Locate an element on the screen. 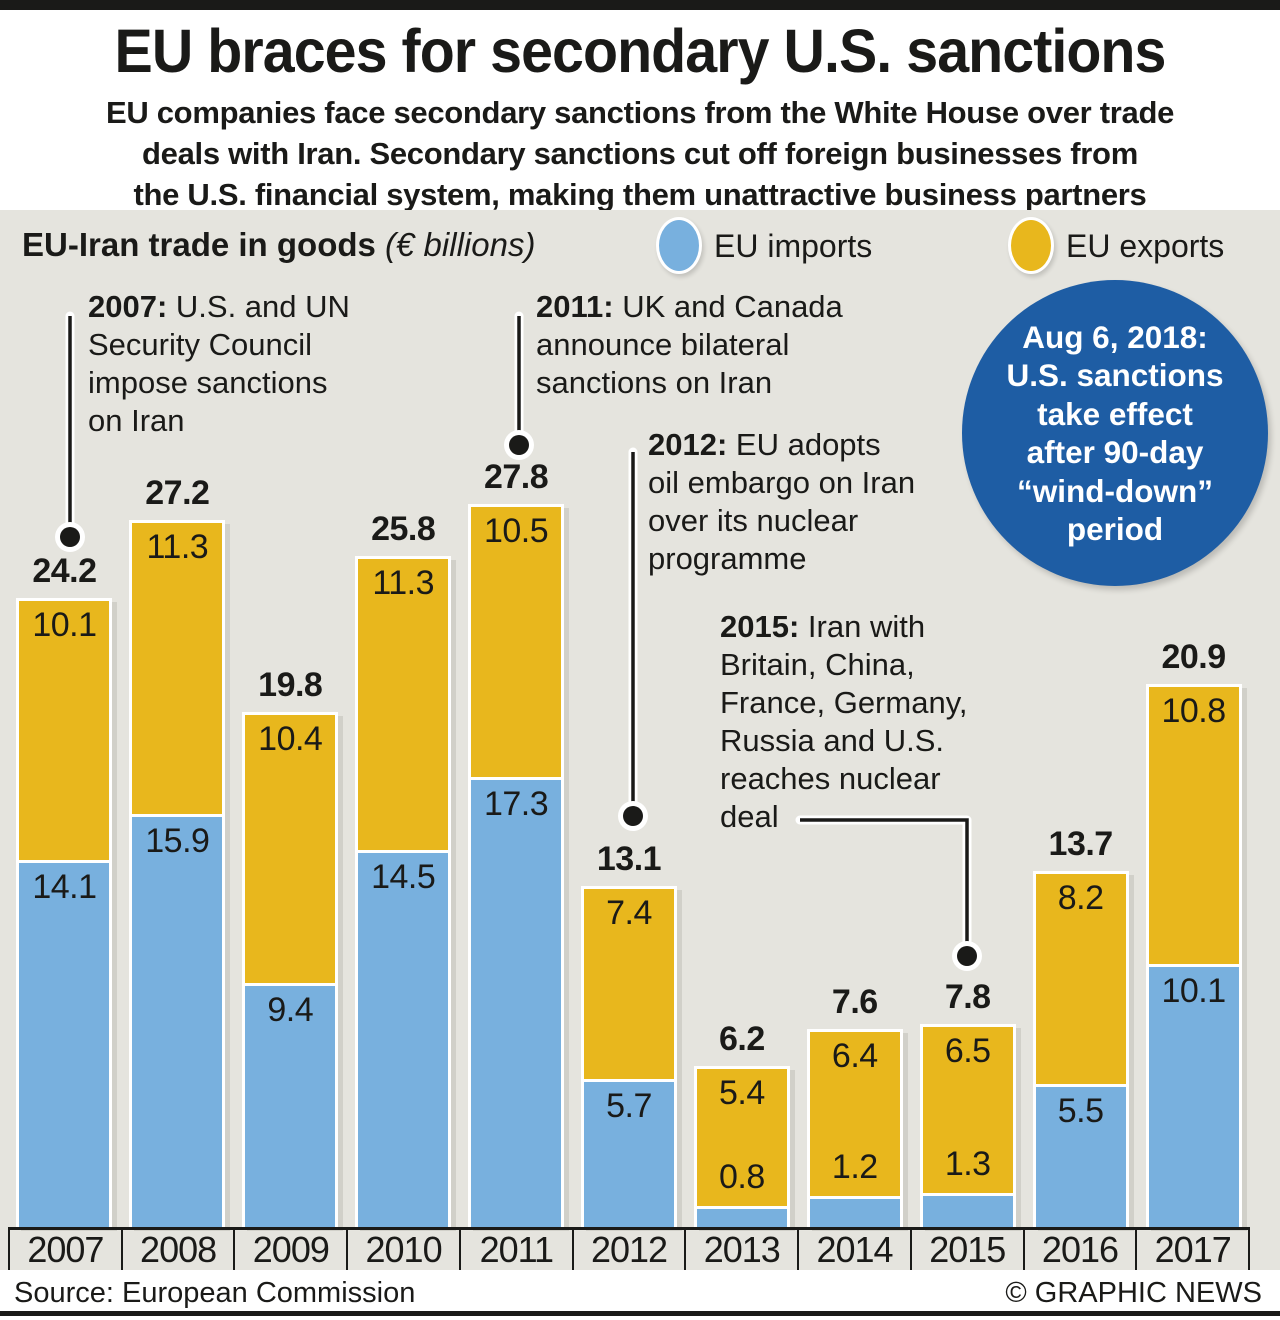  bar-group-2010 is located at coordinates (403, 891).